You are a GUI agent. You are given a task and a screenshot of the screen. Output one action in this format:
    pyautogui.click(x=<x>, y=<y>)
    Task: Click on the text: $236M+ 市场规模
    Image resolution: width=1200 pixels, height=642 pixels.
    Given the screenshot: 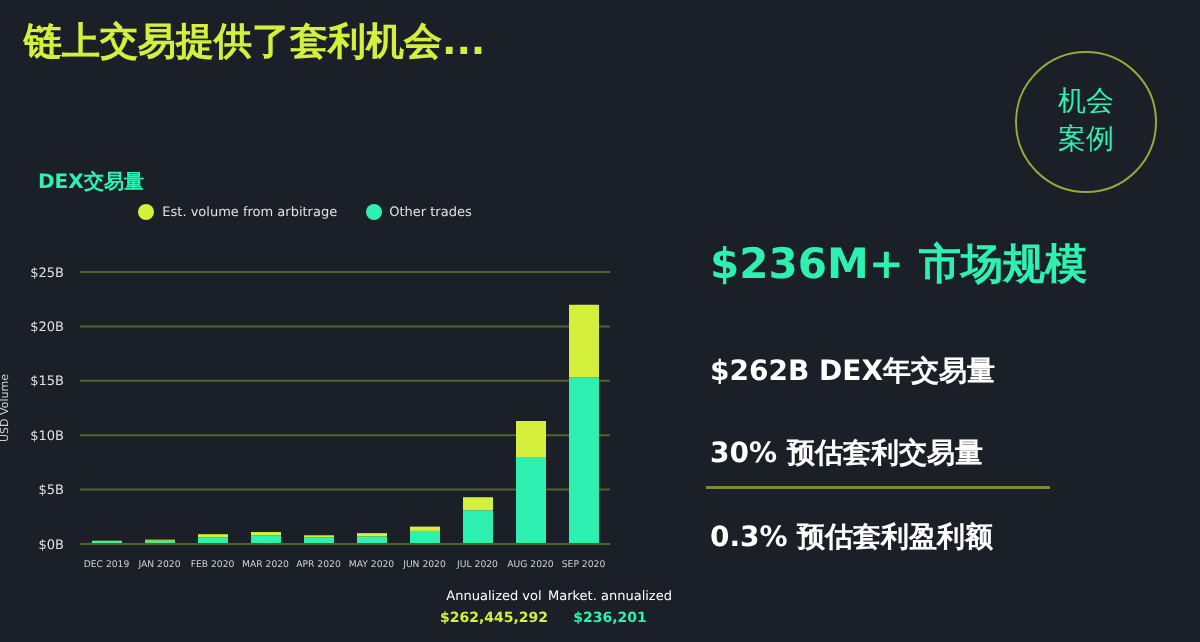 What is the action you would take?
    pyautogui.click(x=898, y=265)
    